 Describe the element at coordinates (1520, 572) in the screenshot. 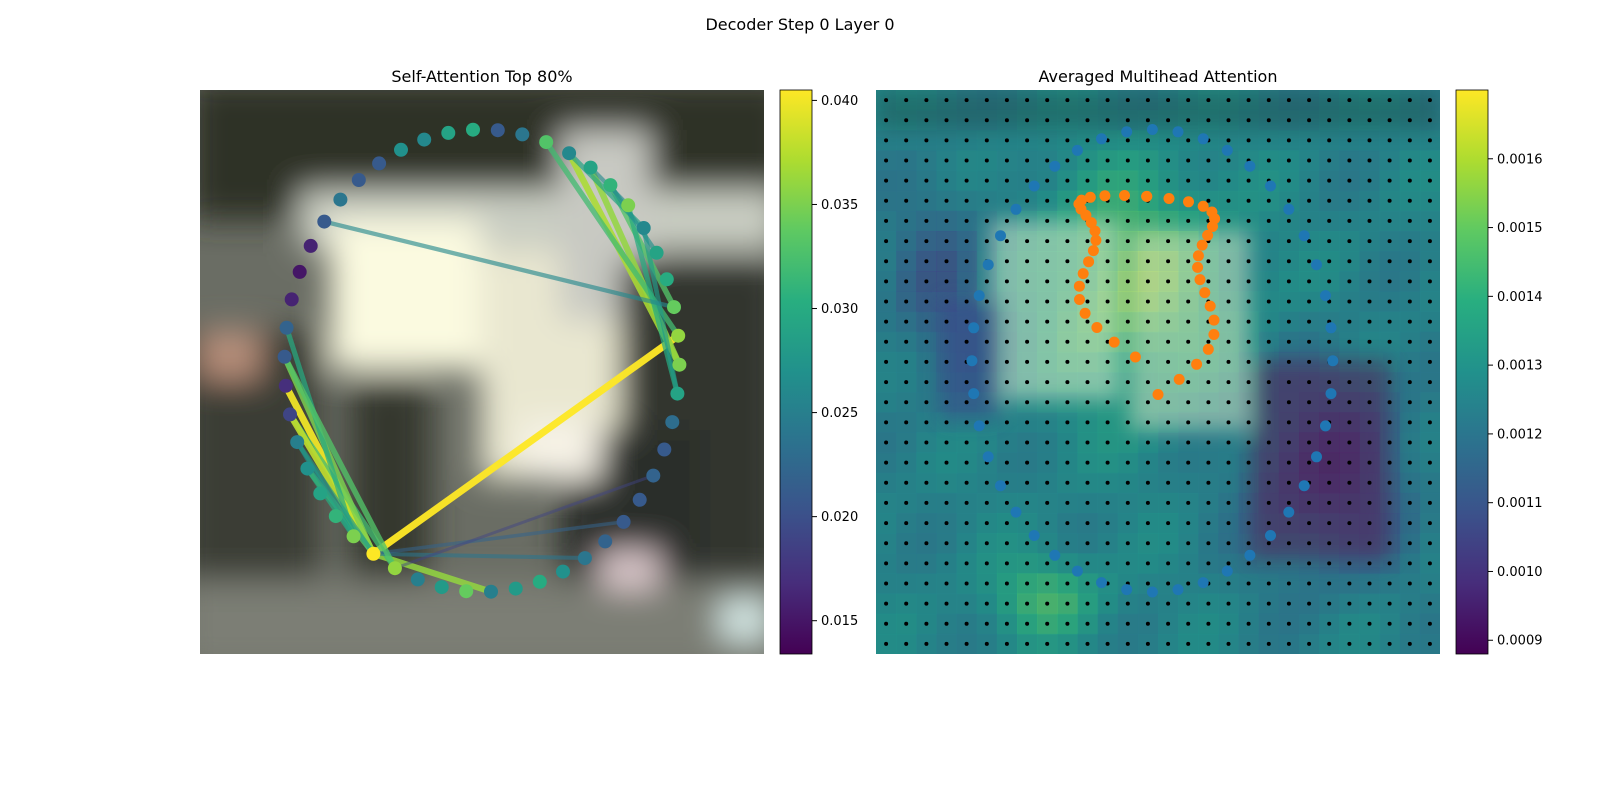

I see `colorbar-tick-label: 0.0010` at that location.